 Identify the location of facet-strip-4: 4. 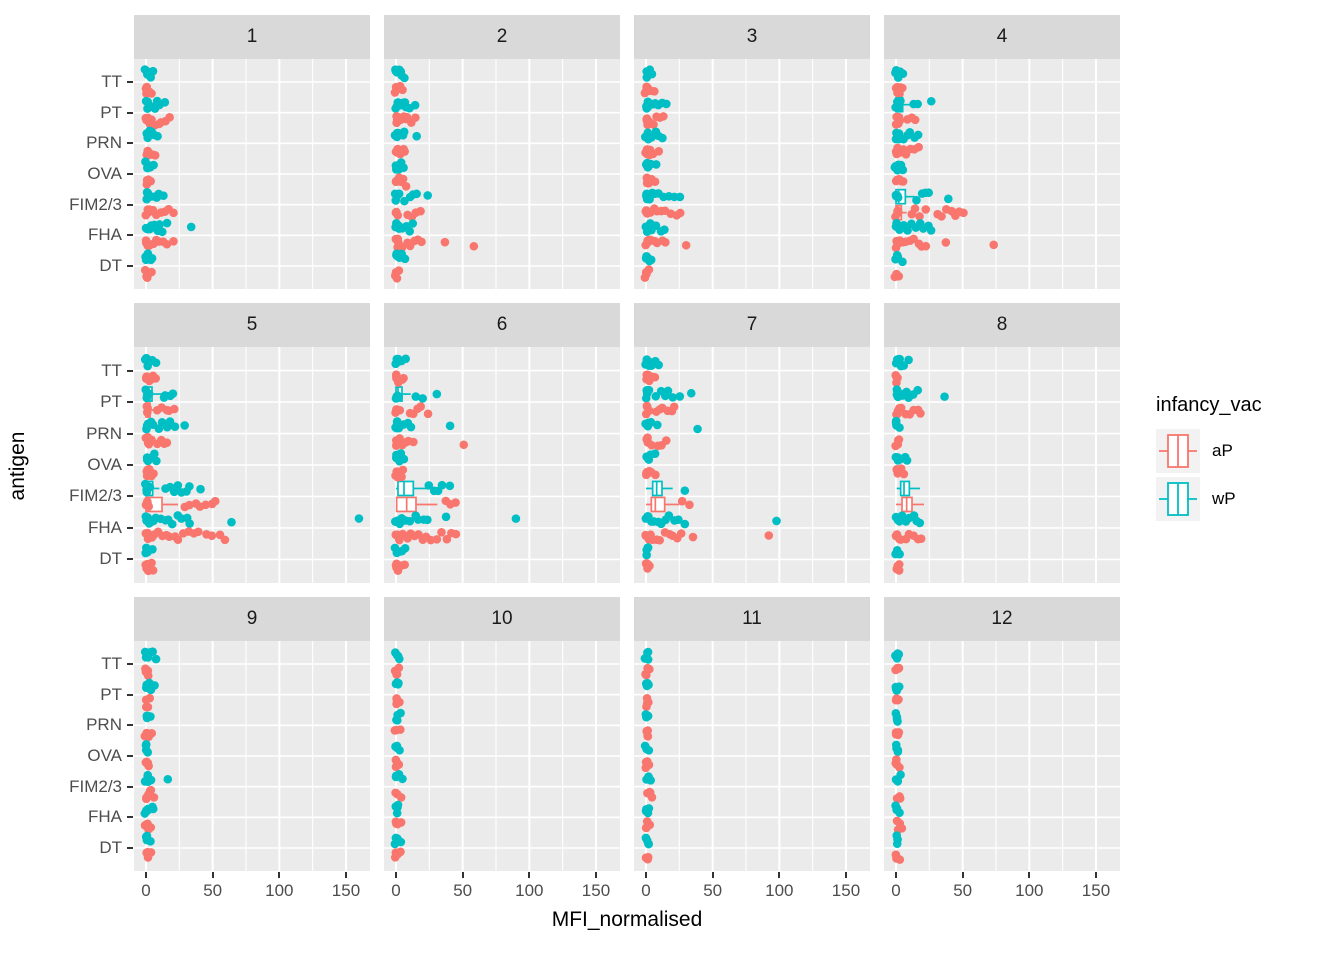
(1002, 37).